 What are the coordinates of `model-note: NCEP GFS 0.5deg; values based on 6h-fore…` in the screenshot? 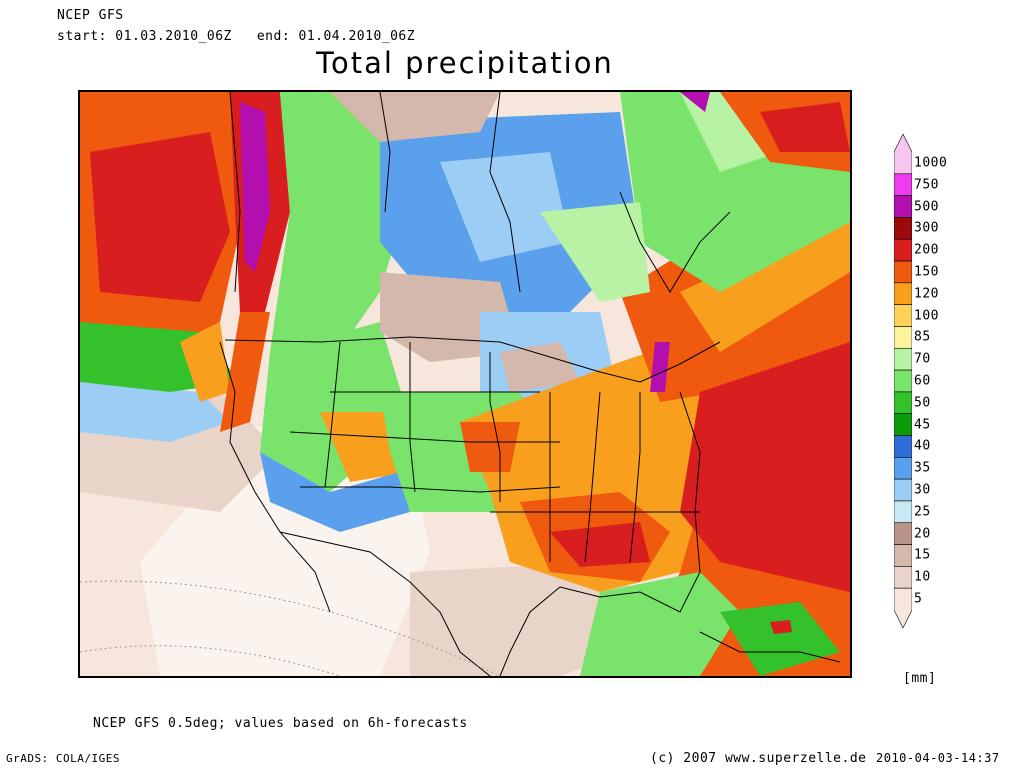 It's located at (280, 723).